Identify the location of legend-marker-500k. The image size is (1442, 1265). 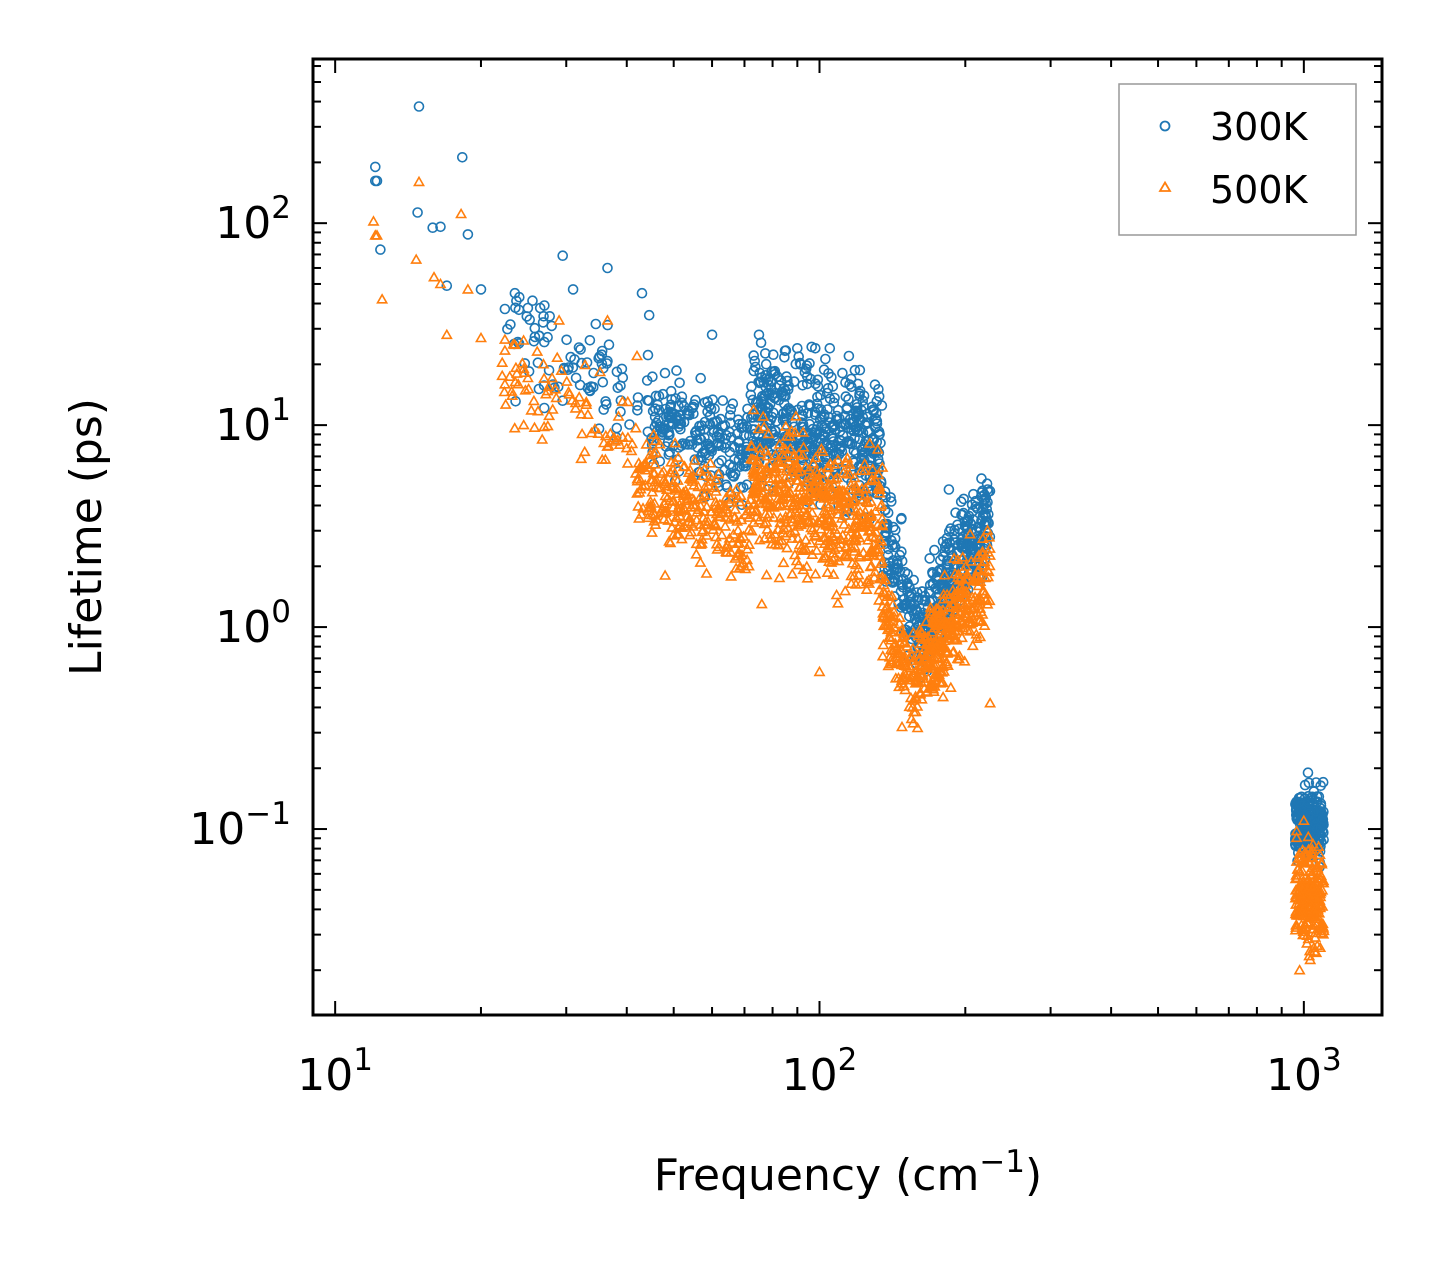
(1165, 186).